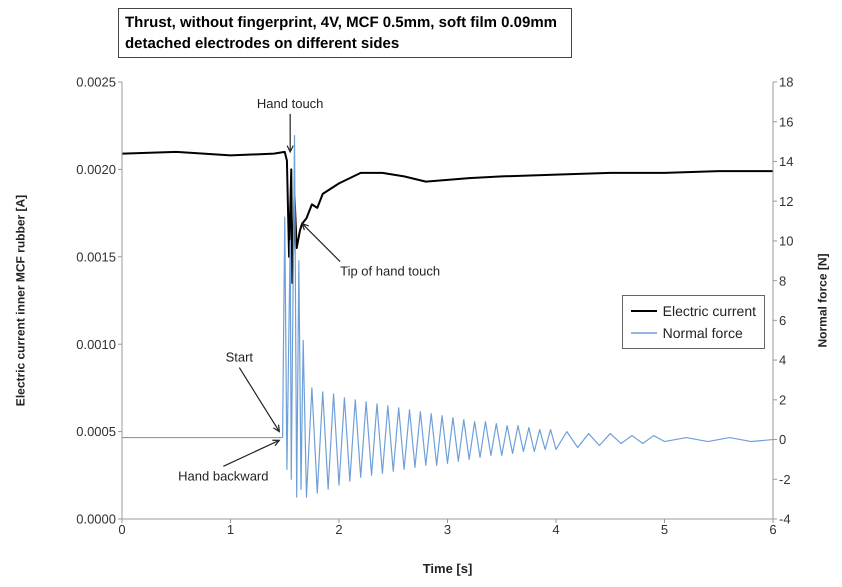  What do you see at coordinates (96, 432) in the screenshot?
I see `y-tick-label: 0.0005` at bounding box center [96, 432].